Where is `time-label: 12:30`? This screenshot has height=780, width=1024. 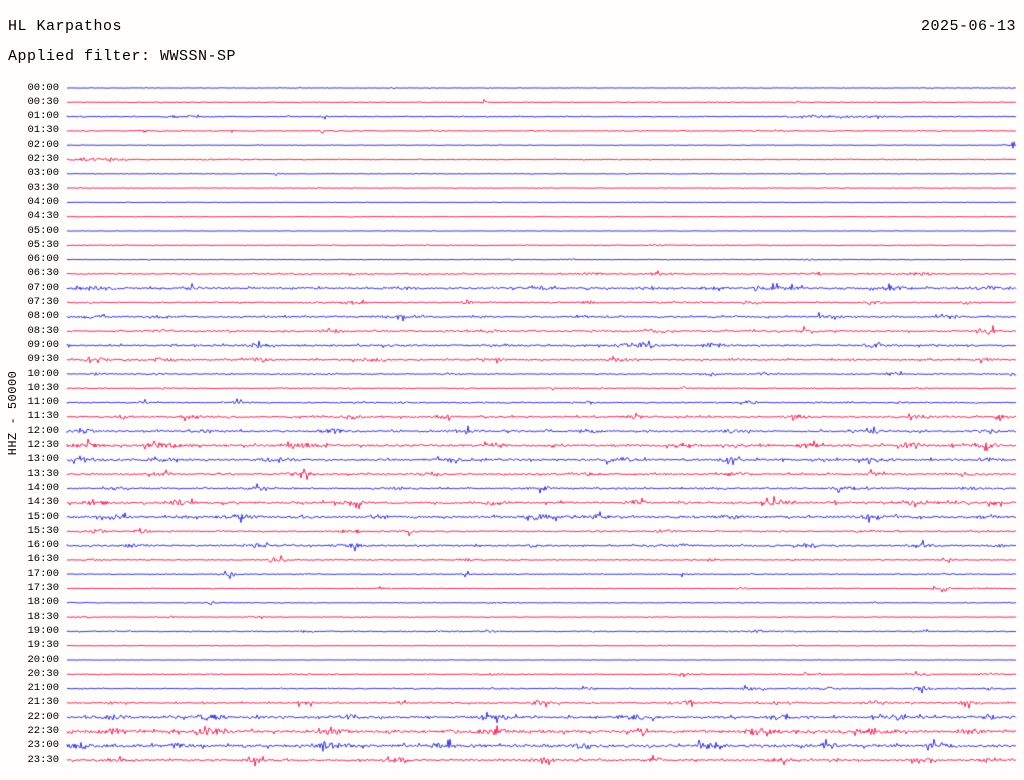 time-label: 12:30 is located at coordinates (43, 445).